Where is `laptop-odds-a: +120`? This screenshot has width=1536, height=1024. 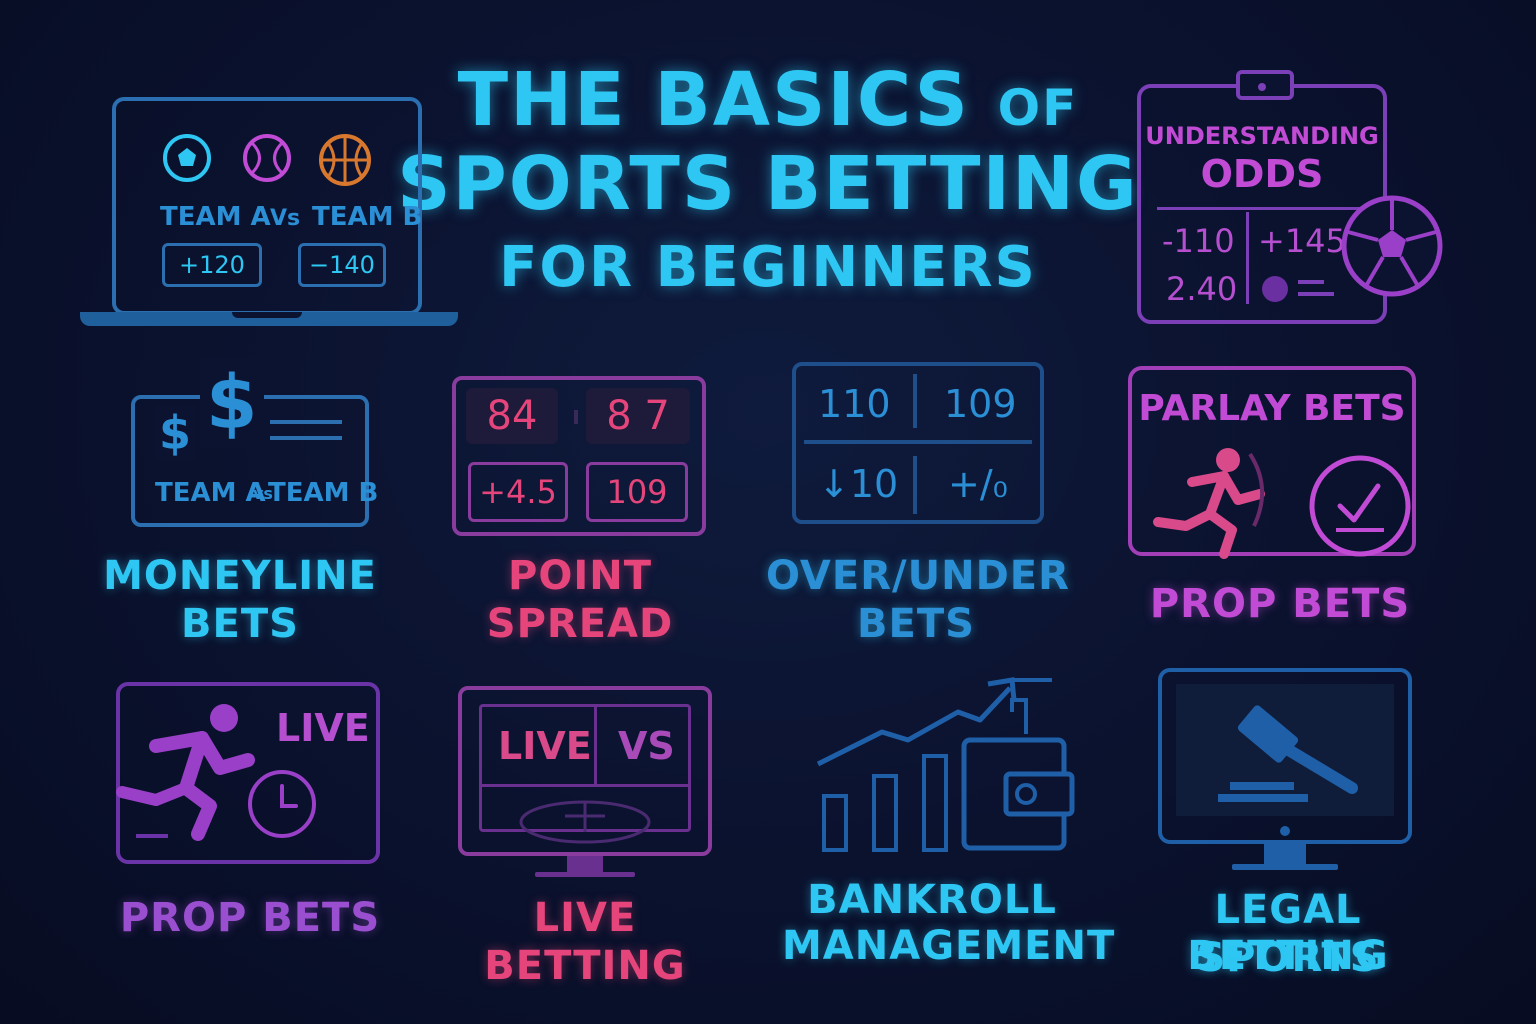 laptop-odds-a: +120 is located at coordinates (212, 265).